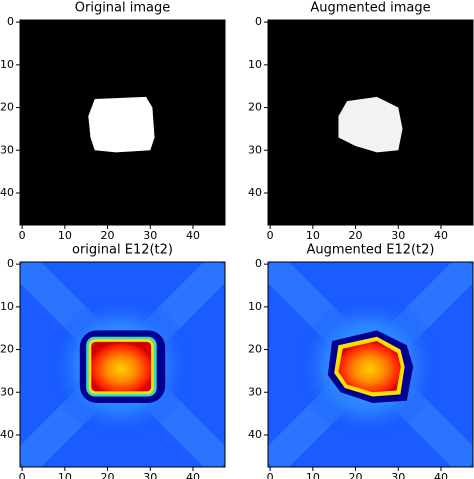 The height and width of the screenshot is (479, 474). I want to click on panel-title: Original image, so click(123, 8).